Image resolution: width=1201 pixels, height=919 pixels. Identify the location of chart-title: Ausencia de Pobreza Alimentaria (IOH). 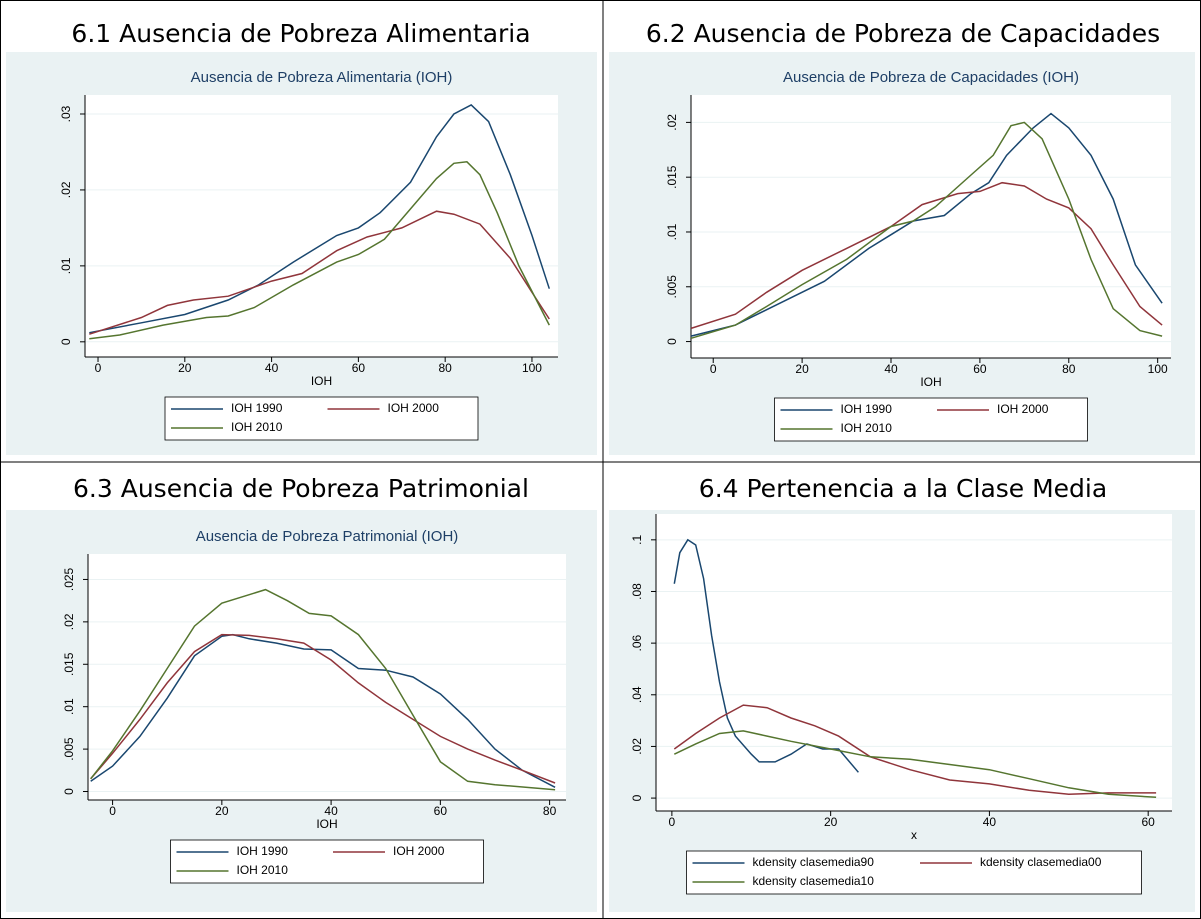
(322, 77).